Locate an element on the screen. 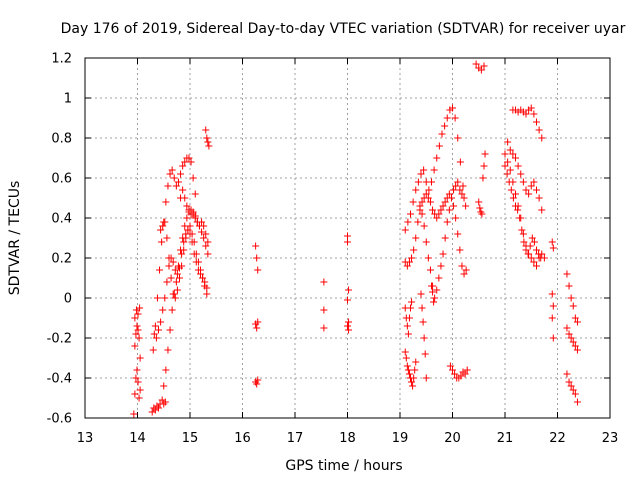 The width and height of the screenshot is (640, 480). series-track-s is located at coordinates (423, 336).